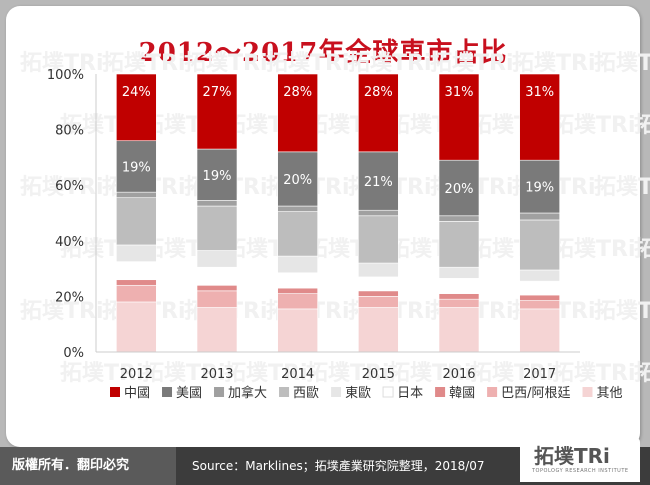  I want to click on legend-label: 日本, so click(410, 393).